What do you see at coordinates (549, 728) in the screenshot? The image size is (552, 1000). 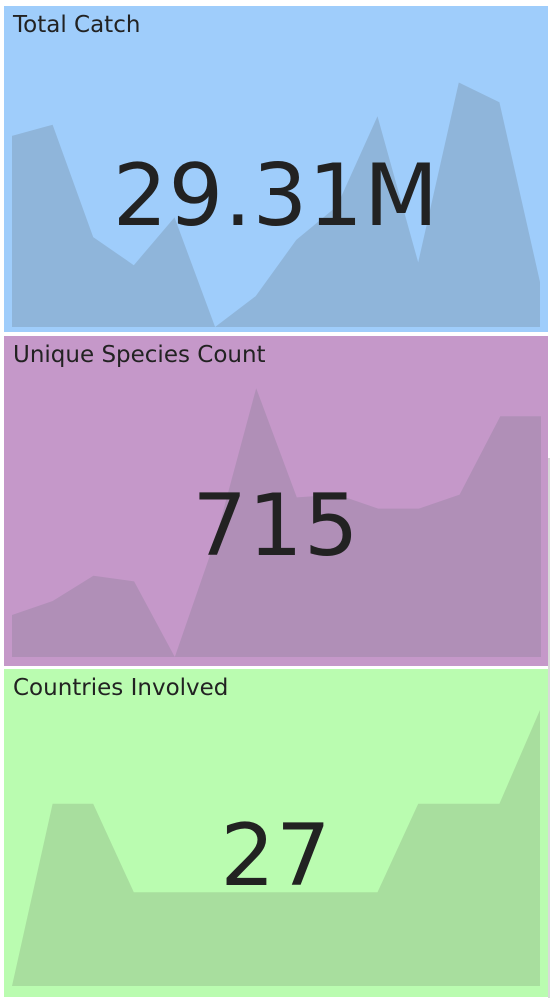 I see `panel-edge-divider` at bounding box center [549, 728].